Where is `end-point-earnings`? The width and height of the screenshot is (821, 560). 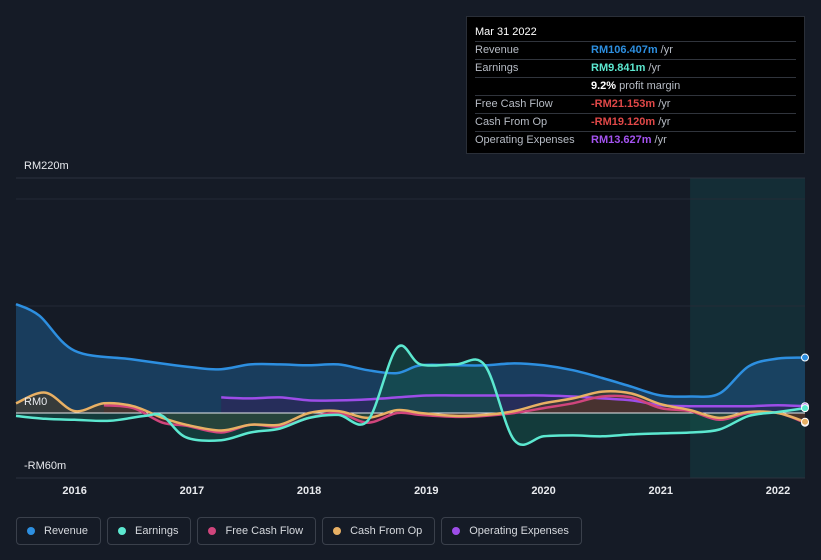 end-point-earnings is located at coordinates (805, 408).